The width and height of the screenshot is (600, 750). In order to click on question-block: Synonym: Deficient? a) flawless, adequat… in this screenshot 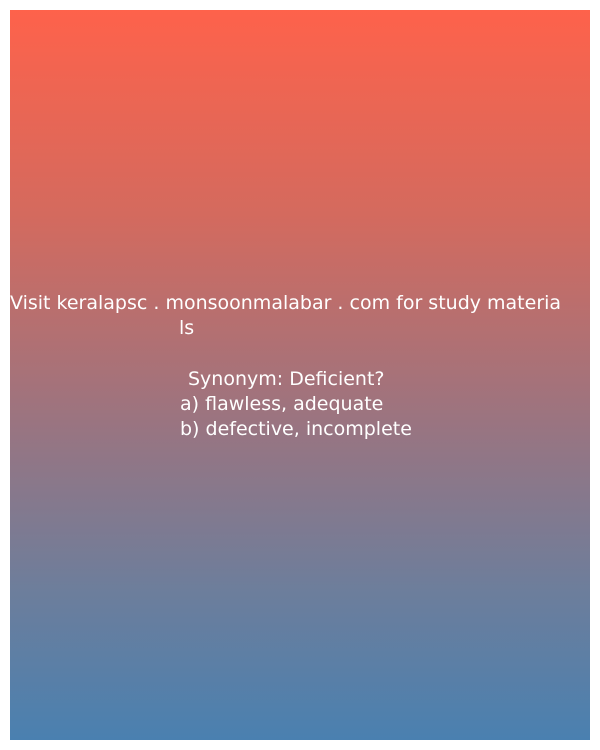, I will do `click(296, 404)`.